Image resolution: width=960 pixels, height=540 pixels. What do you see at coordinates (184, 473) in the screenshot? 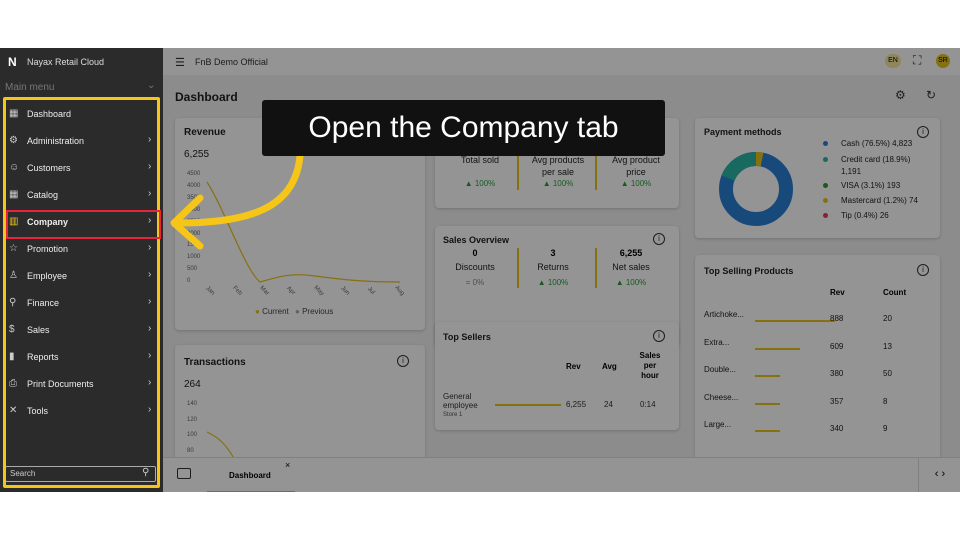
I see `tabs-icon` at bounding box center [184, 473].